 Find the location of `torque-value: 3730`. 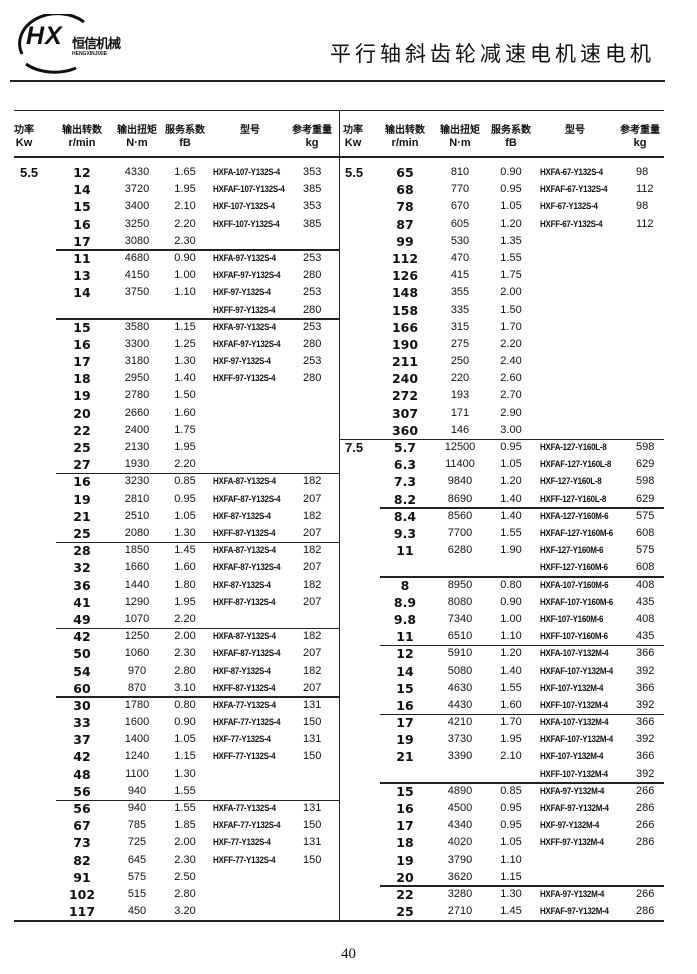

torque-value: 3730 is located at coordinates (460, 739).